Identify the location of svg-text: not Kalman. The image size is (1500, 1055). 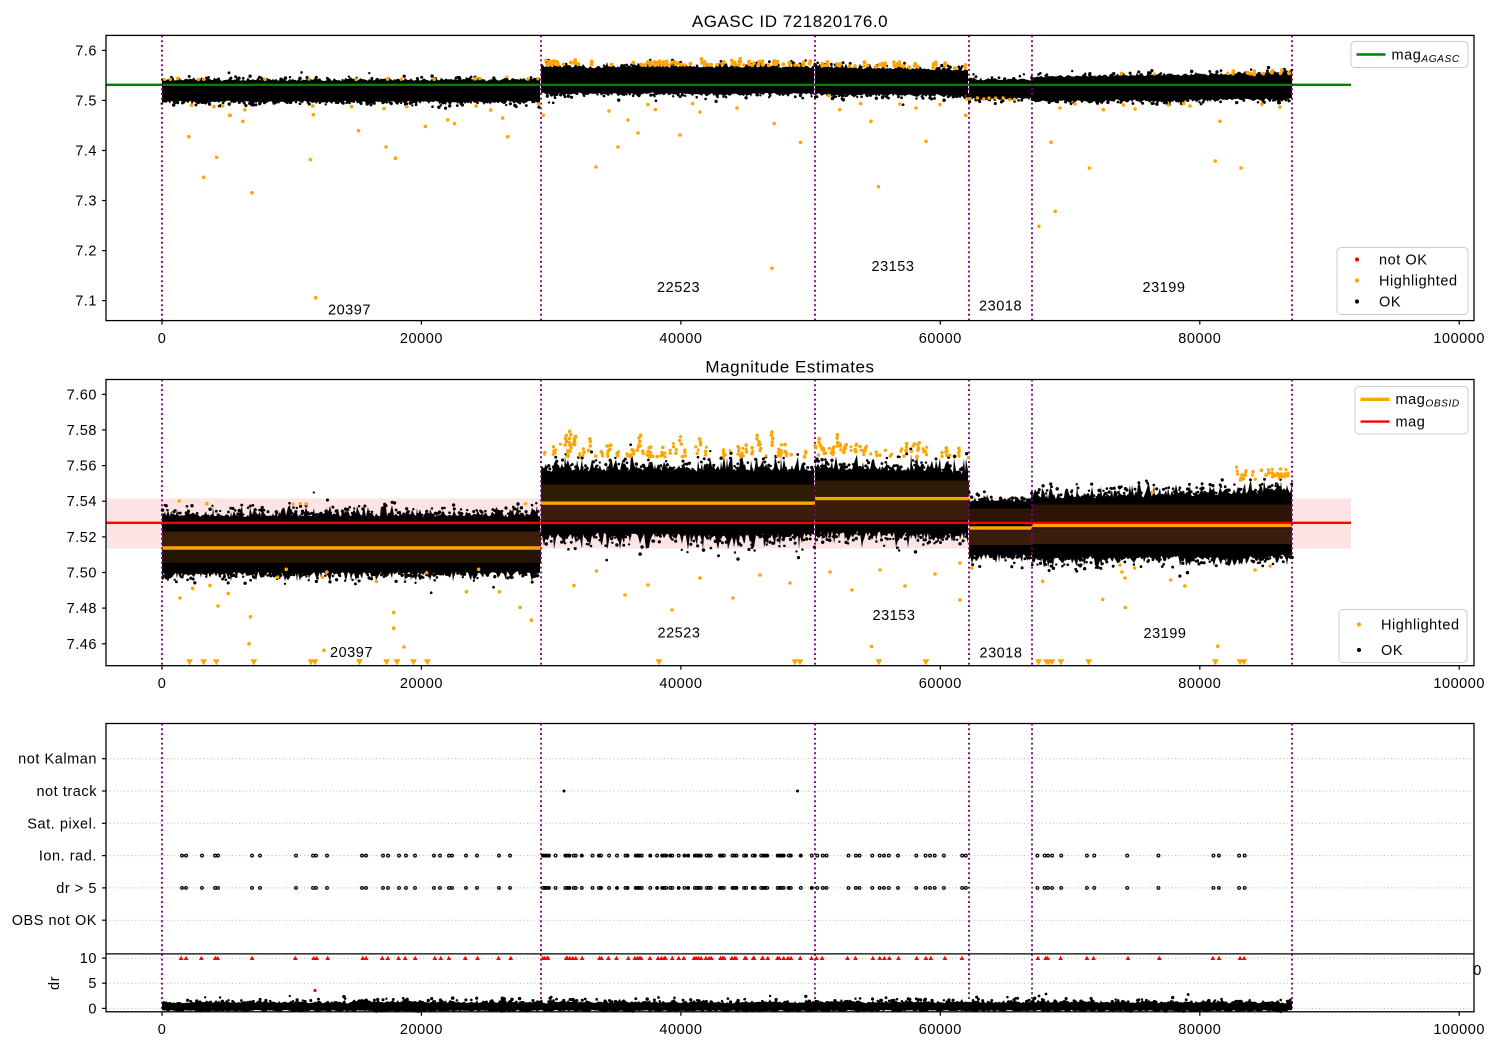
(57, 760).